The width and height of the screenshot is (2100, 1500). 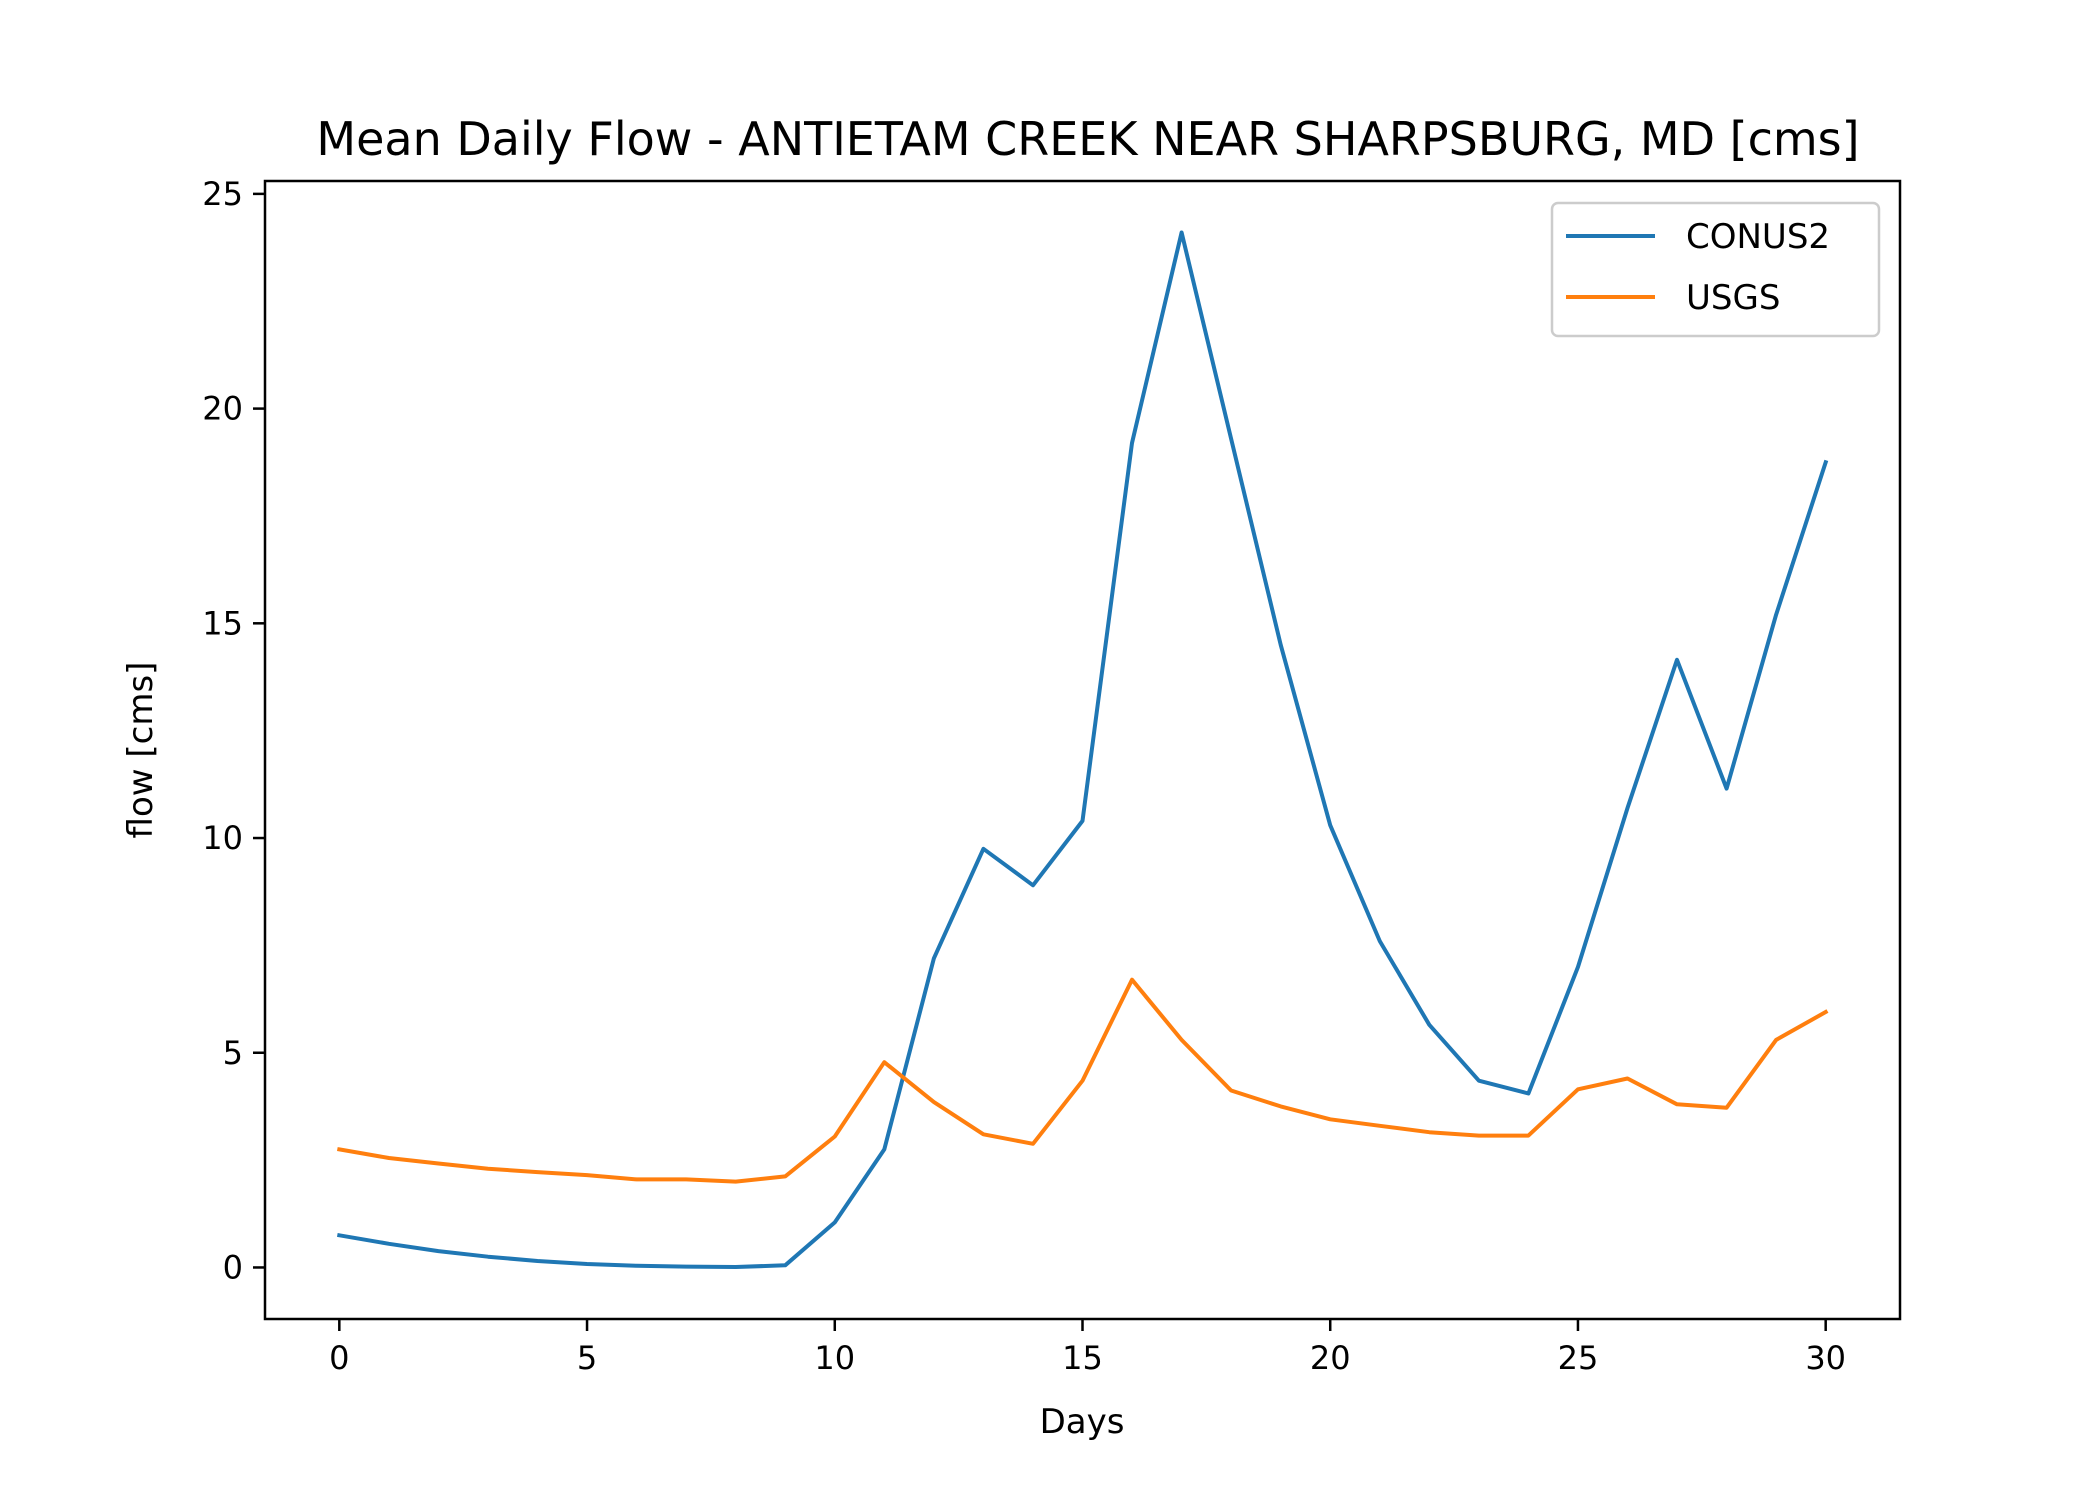 I want to click on y-tick-label: 20, so click(x=222, y=409).